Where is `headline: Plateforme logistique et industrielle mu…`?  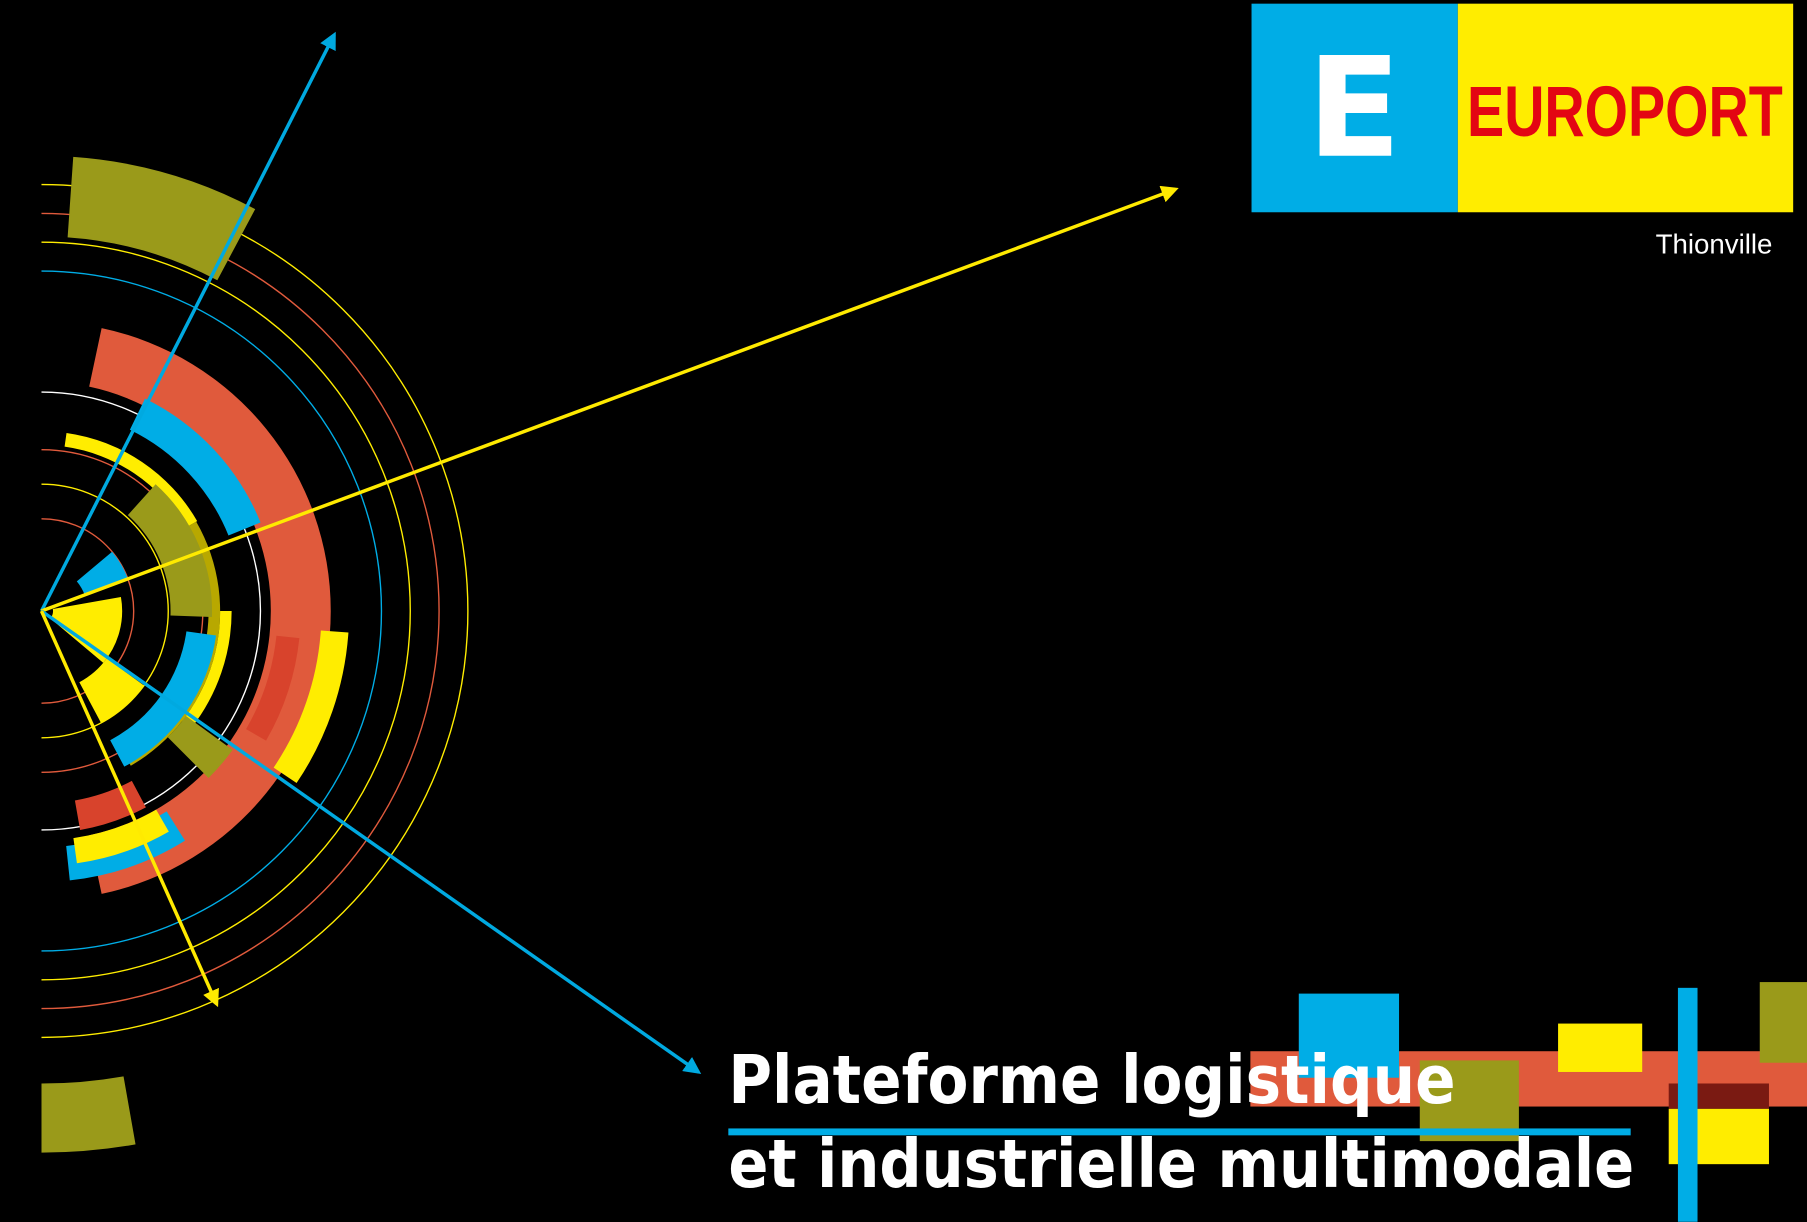 headline: Plateforme logistique et industrielle mu… is located at coordinates (1181, 1122).